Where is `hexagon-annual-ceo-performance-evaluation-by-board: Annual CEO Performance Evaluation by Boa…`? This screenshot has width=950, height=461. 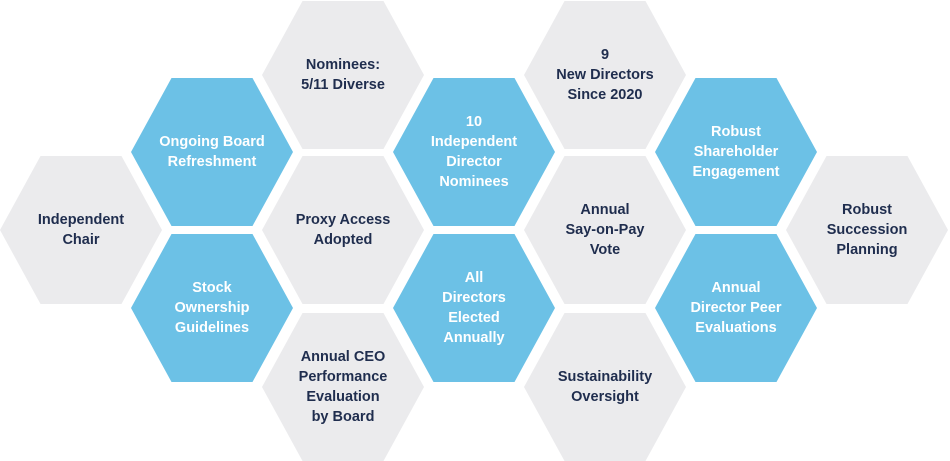
hexagon-annual-ceo-performance-evaluation-by-board: Annual CEO Performance Evaluation by Boa… is located at coordinates (343, 387).